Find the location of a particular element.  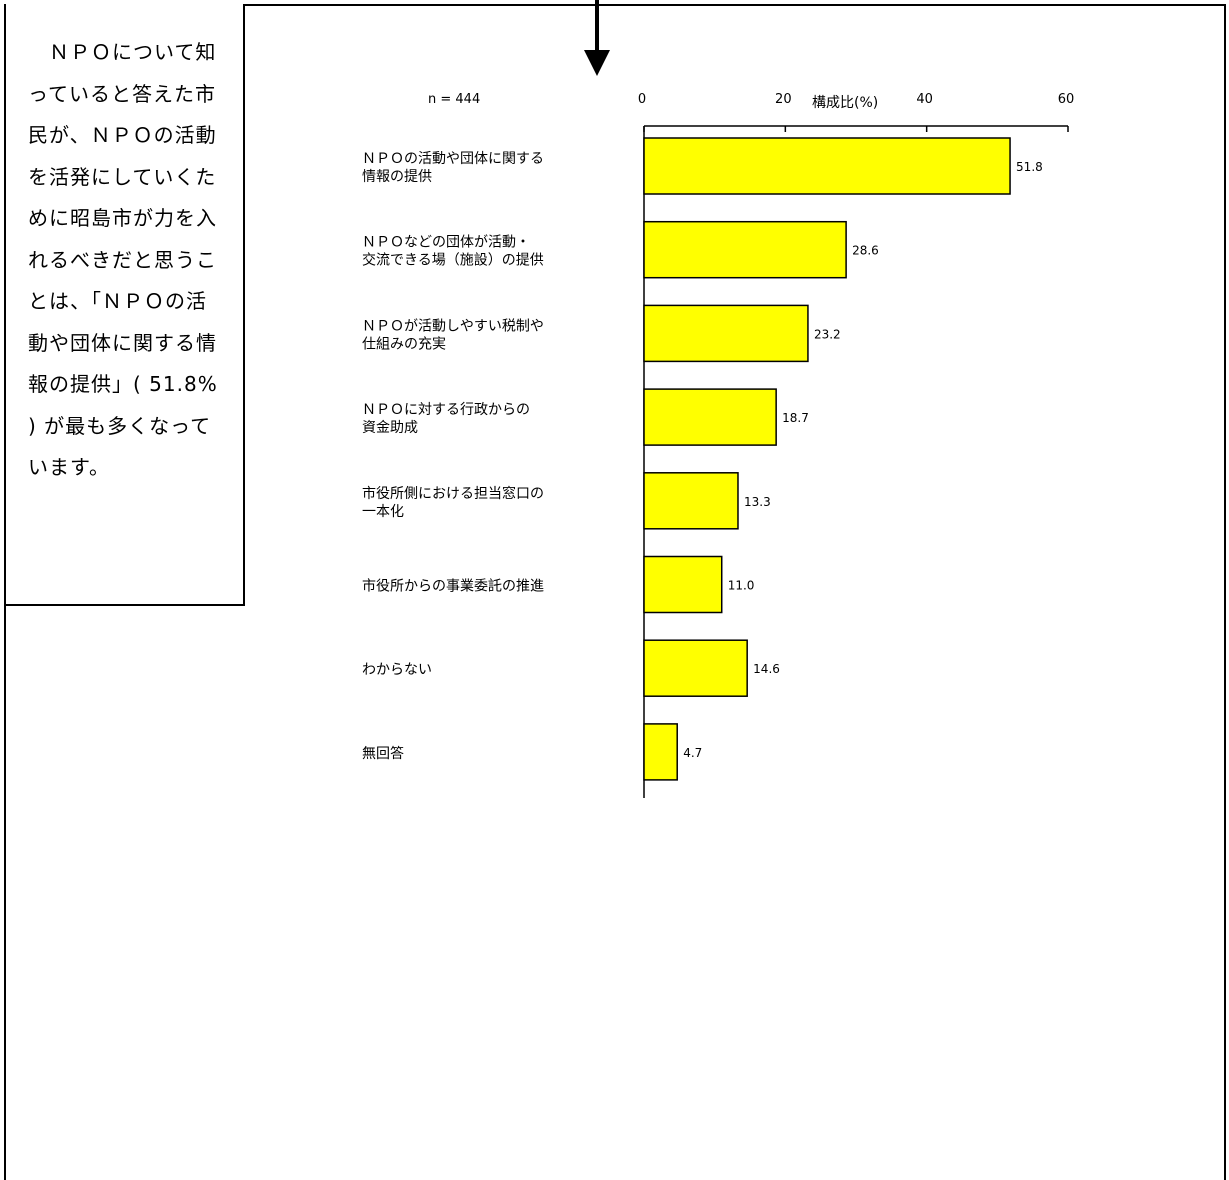

category-label-line: 情報の提供 is located at coordinates (397, 177).